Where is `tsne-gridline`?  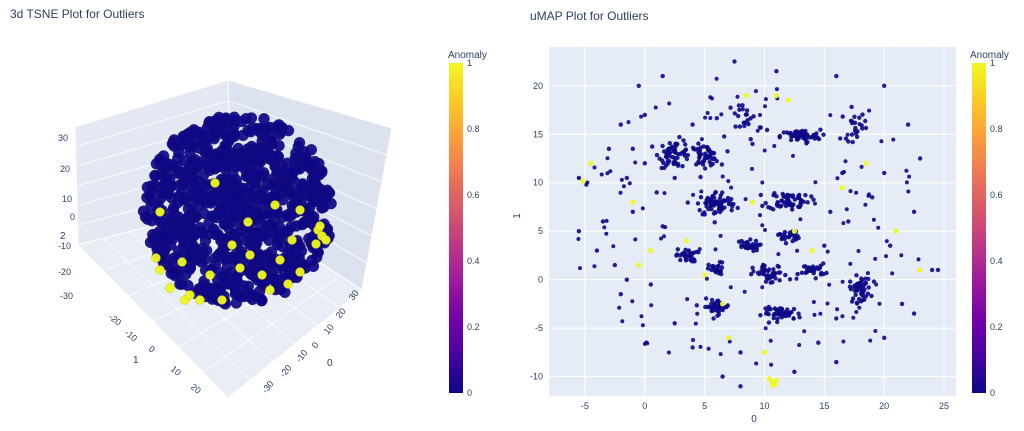
tsne-gridline is located at coordinates (308, 128).